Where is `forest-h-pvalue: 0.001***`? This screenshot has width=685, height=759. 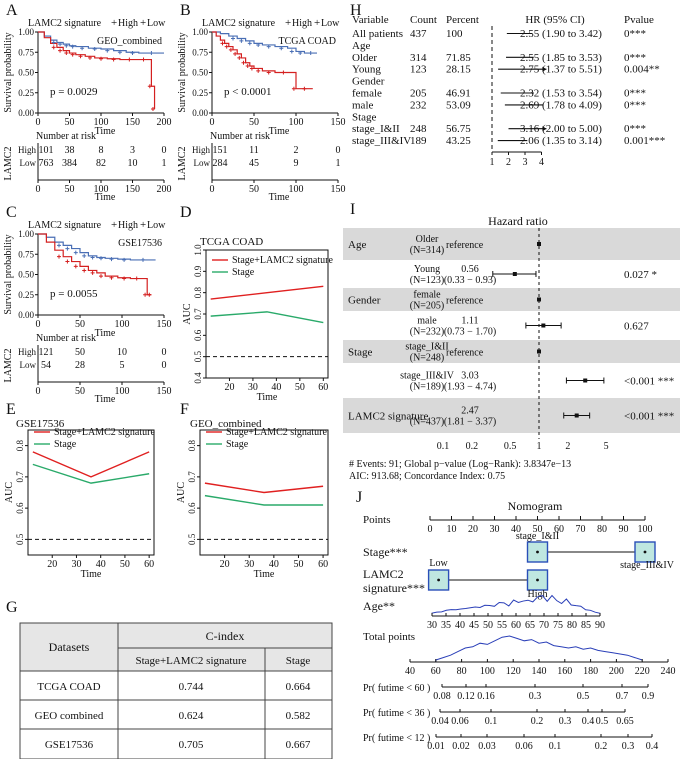 forest-h-pvalue: 0.001*** is located at coordinates (644, 141).